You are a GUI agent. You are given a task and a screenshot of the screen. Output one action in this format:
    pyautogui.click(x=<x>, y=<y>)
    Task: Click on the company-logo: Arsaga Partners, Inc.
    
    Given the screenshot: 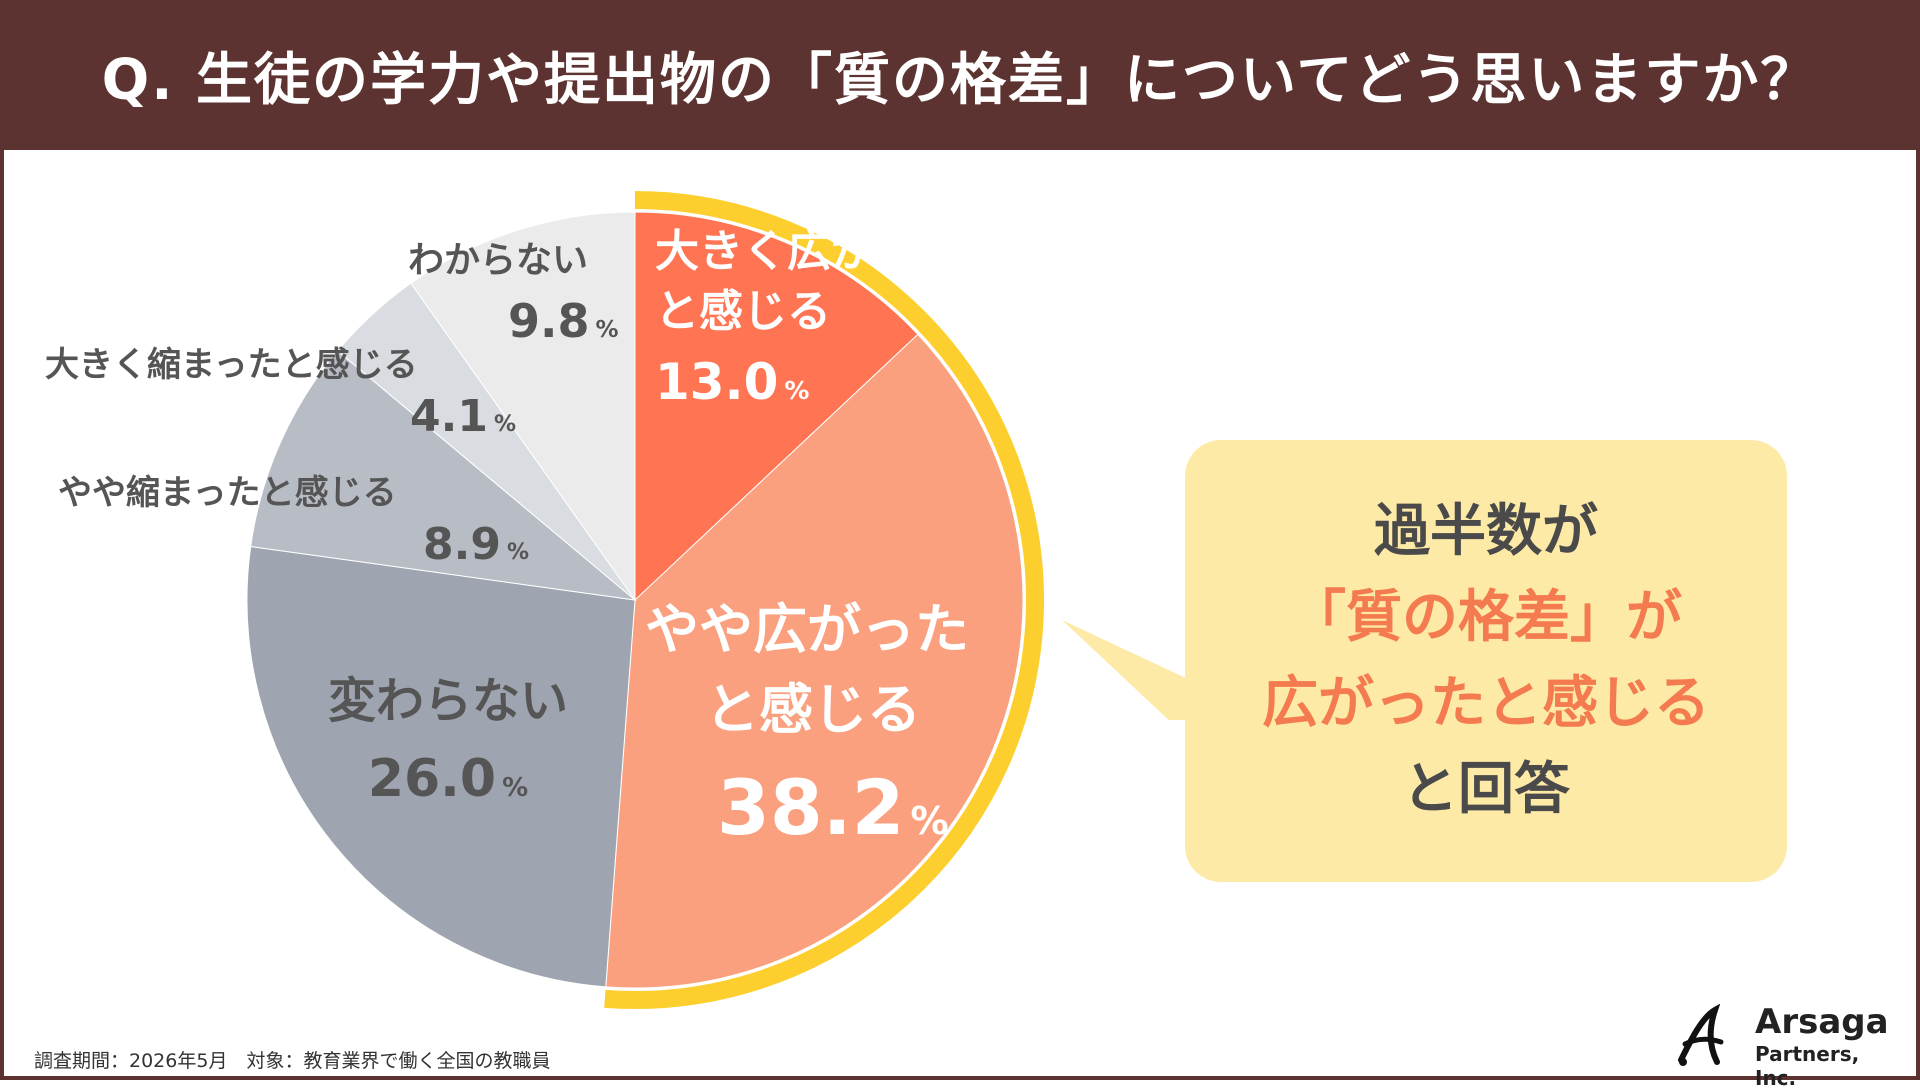 What is the action you would take?
    pyautogui.click(x=1790, y=1046)
    